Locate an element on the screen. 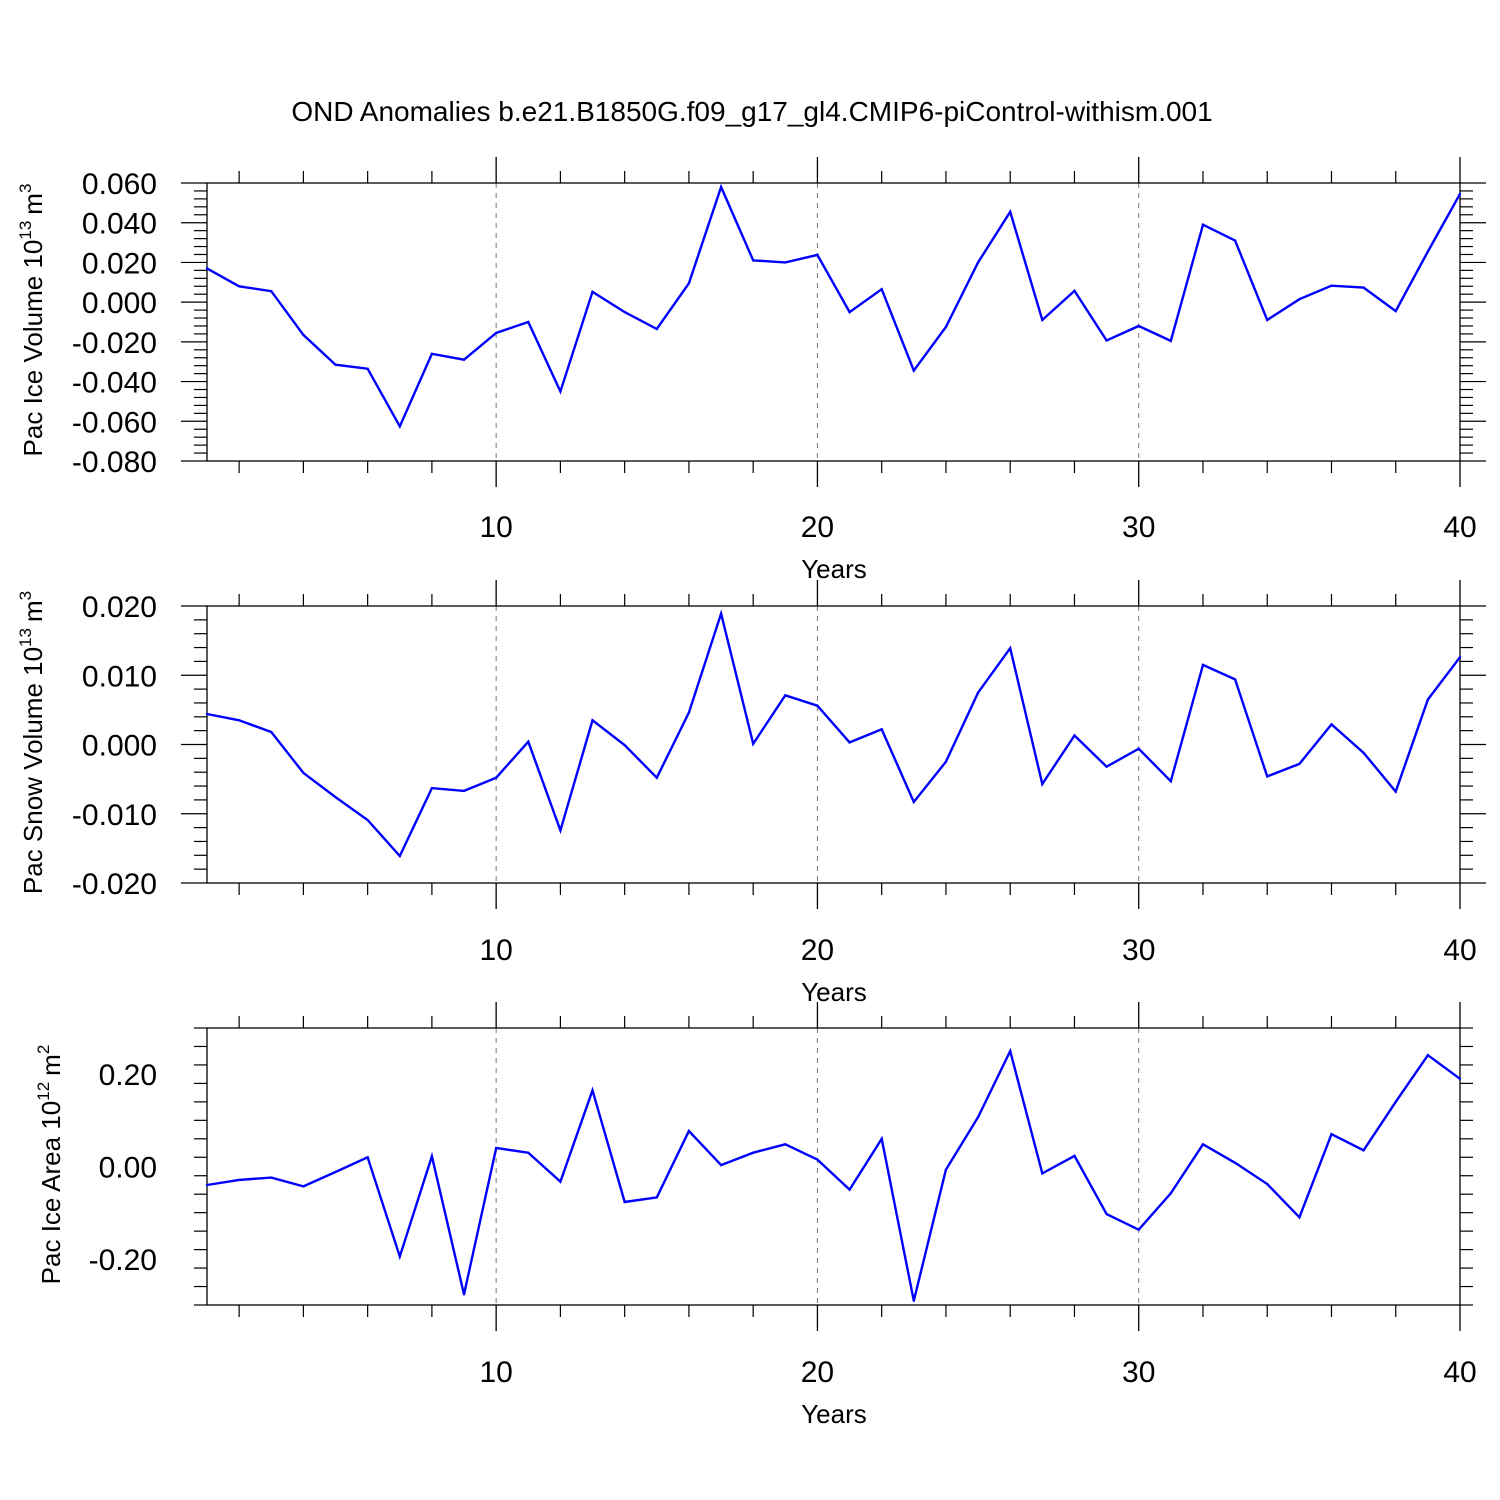 The width and height of the screenshot is (1500, 1500). y-tick-label: 0.060 is located at coordinates (119, 184).